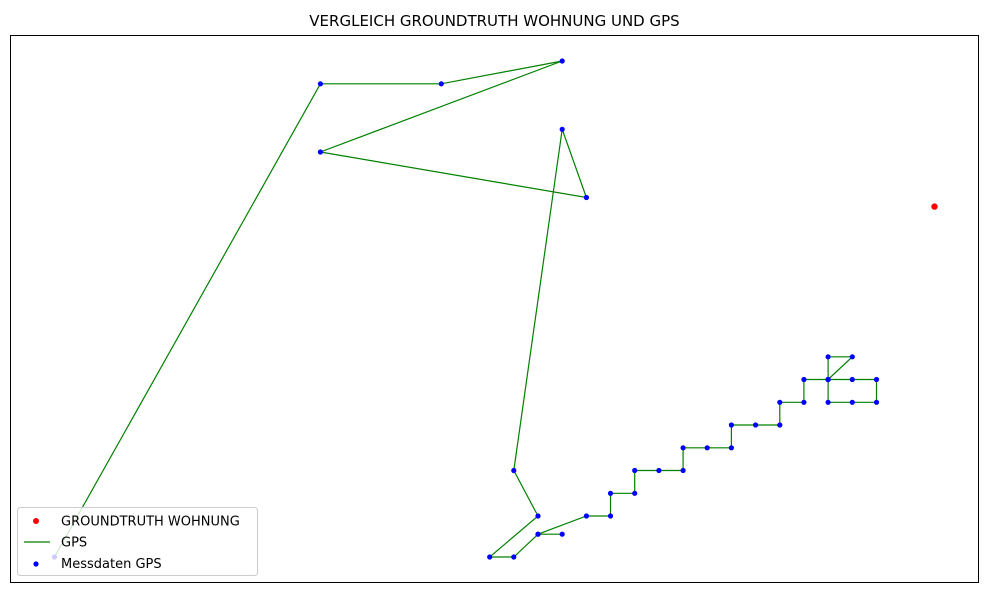 The height and width of the screenshot is (596, 984). Describe the element at coordinates (150, 522) in the screenshot. I see `legend-groundtruth-label: GROUNDTRUTH WOHNUNG` at that location.